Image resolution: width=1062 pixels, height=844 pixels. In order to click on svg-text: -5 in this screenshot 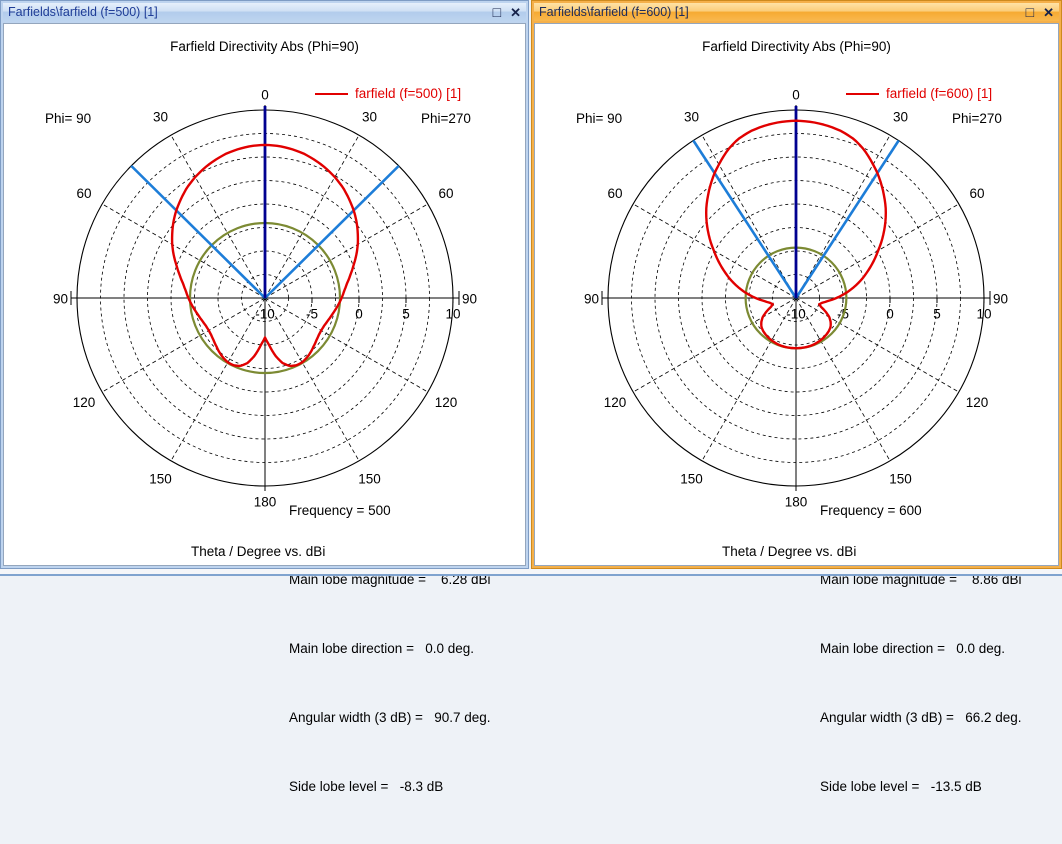, I will do `click(312, 314)`.